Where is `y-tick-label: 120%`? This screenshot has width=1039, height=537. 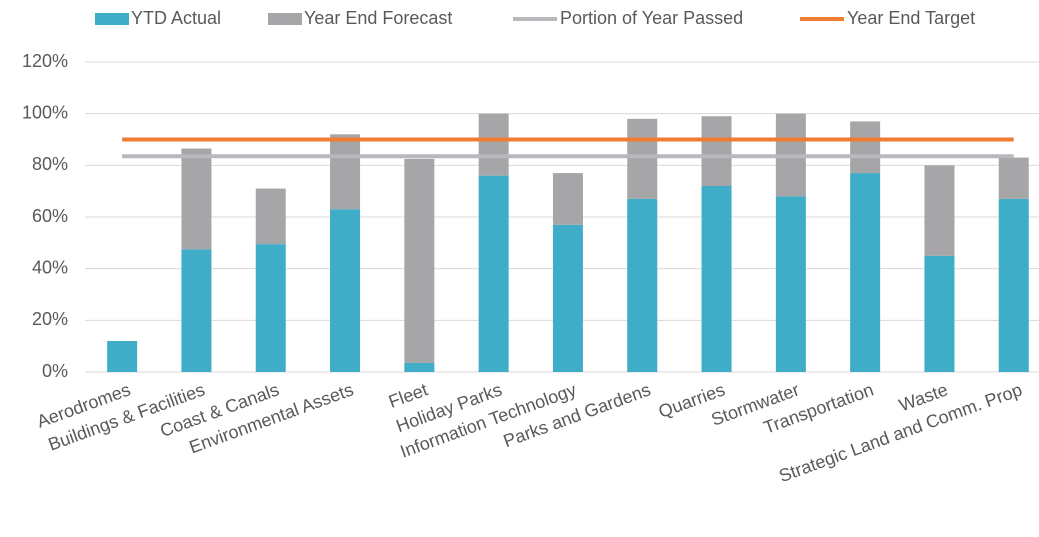 y-tick-label: 120% is located at coordinates (45, 61).